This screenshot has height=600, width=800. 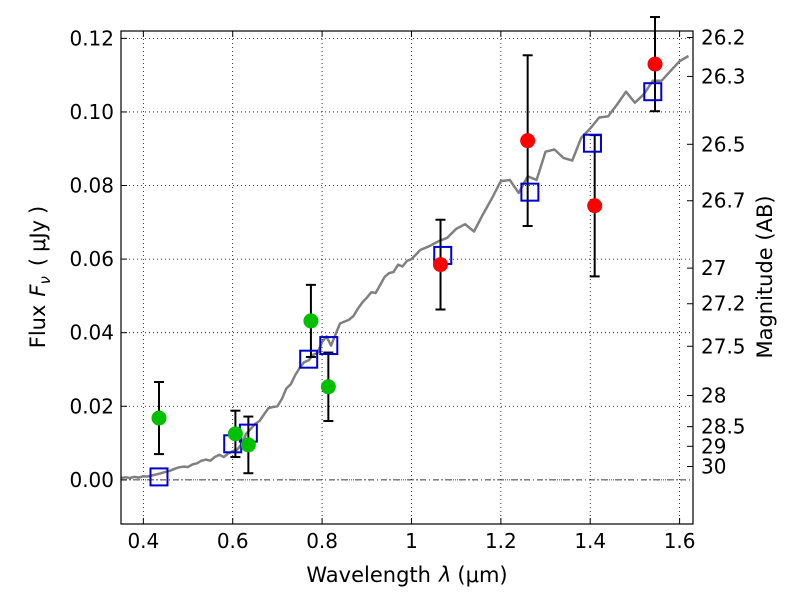 I want to click on y-tick-label: 0.10, so click(x=91, y=112).